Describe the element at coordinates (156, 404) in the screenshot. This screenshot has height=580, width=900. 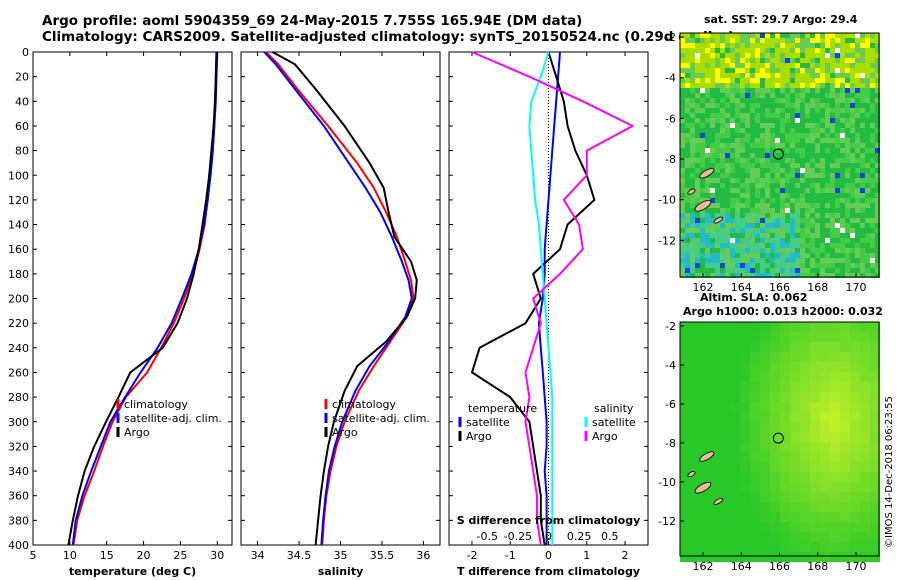
I see `temperature-legend-label: climatology` at that location.